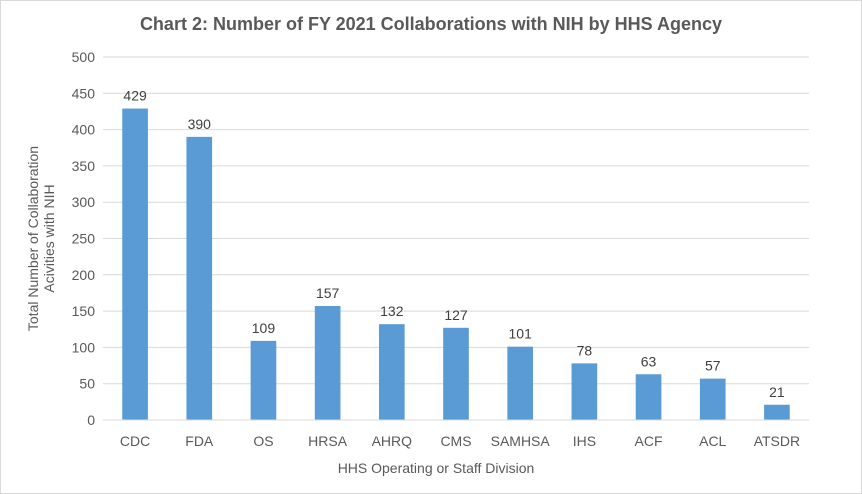 The height and width of the screenshot is (494, 862). Describe the element at coordinates (391, 372) in the screenshot. I see `bar-ahrq` at that location.